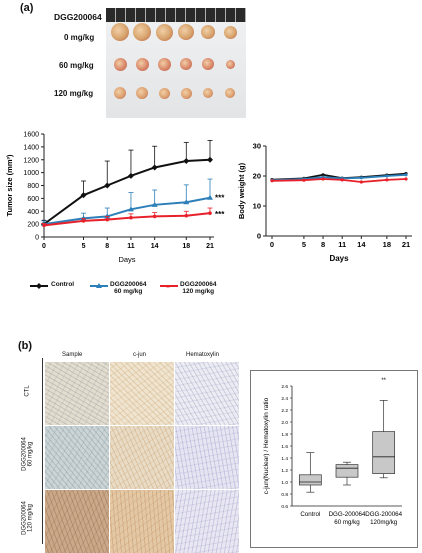  What do you see at coordinates (176, 15) in the screenshot?
I see `photo-ruler` at bounding box center [176, 15].